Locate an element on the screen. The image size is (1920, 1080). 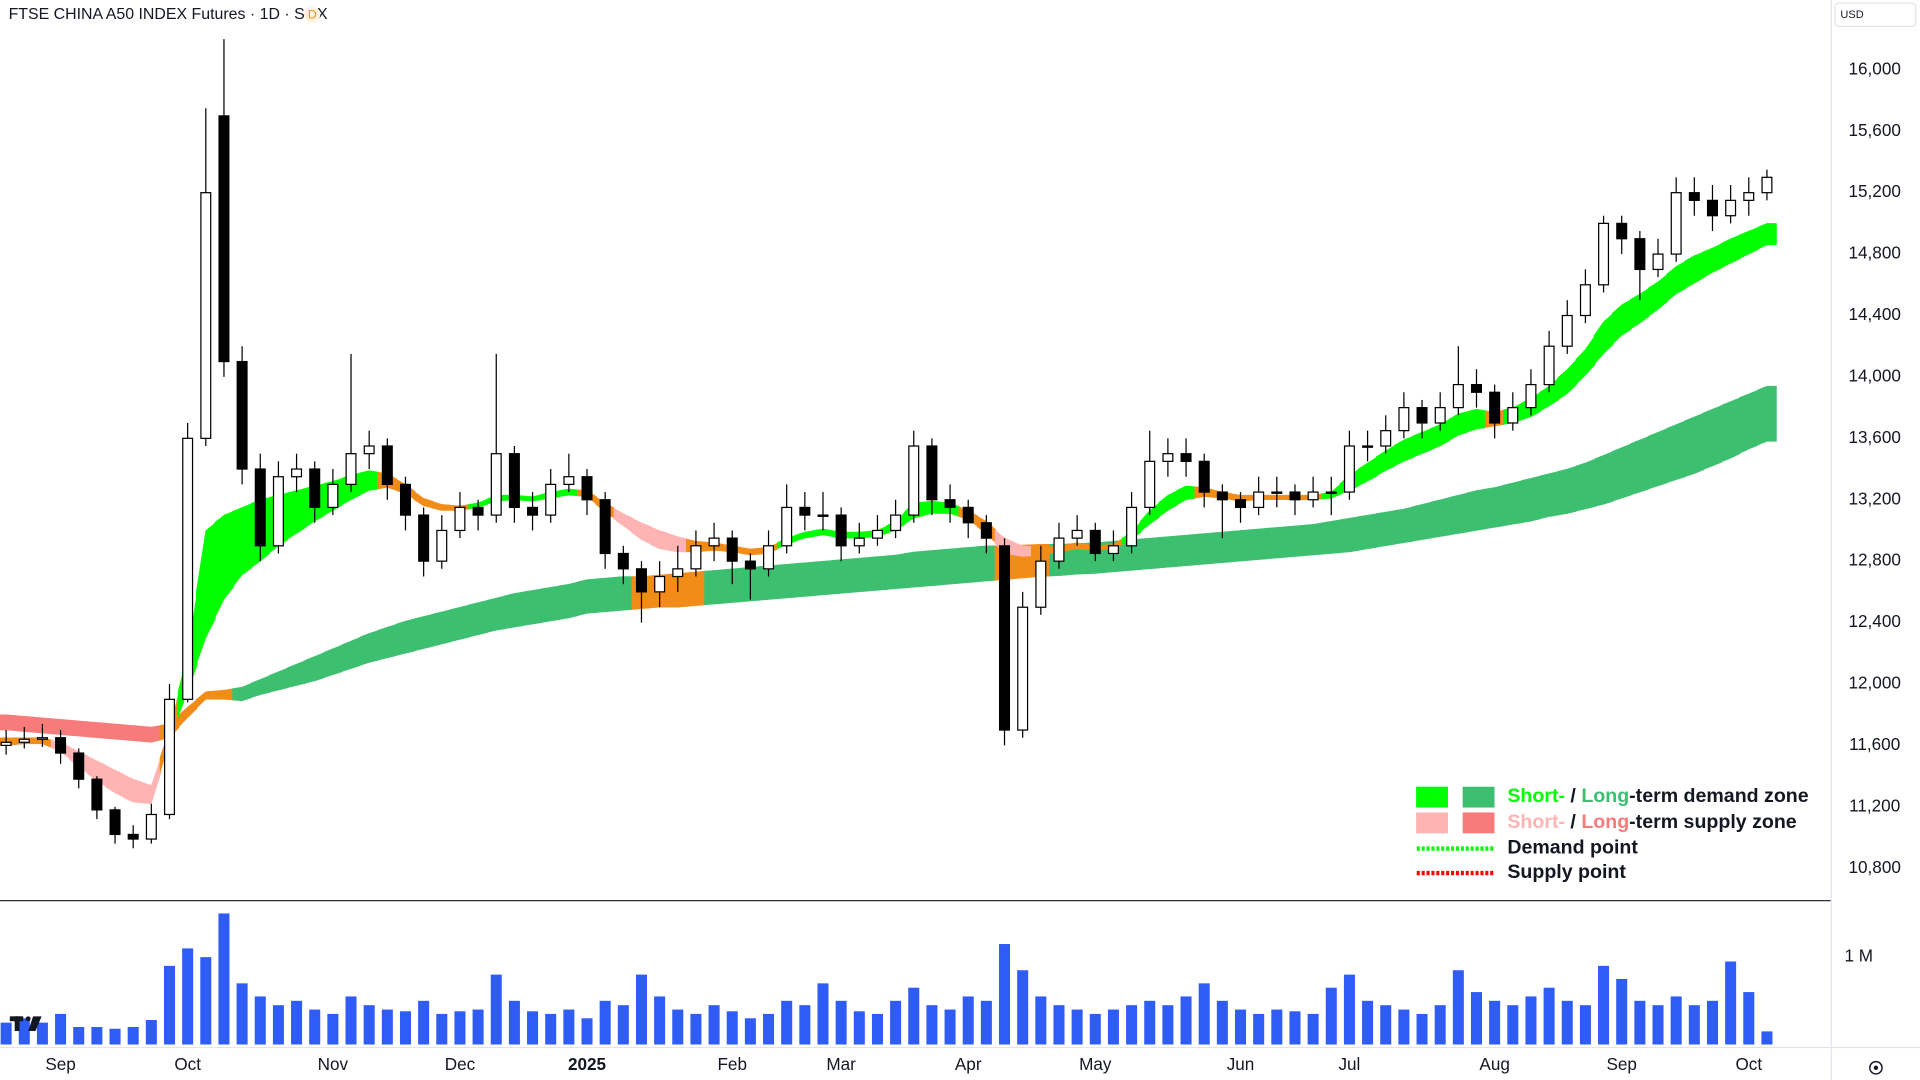
icon-part is located at coordinates (1876, 1067).